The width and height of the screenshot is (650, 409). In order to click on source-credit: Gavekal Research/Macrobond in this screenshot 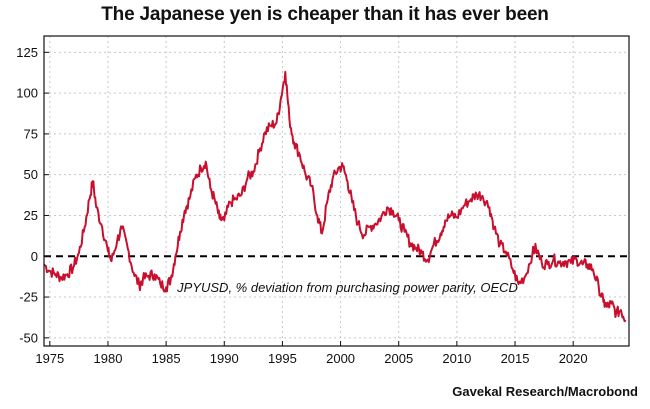, I will do `click(545, 391)`.